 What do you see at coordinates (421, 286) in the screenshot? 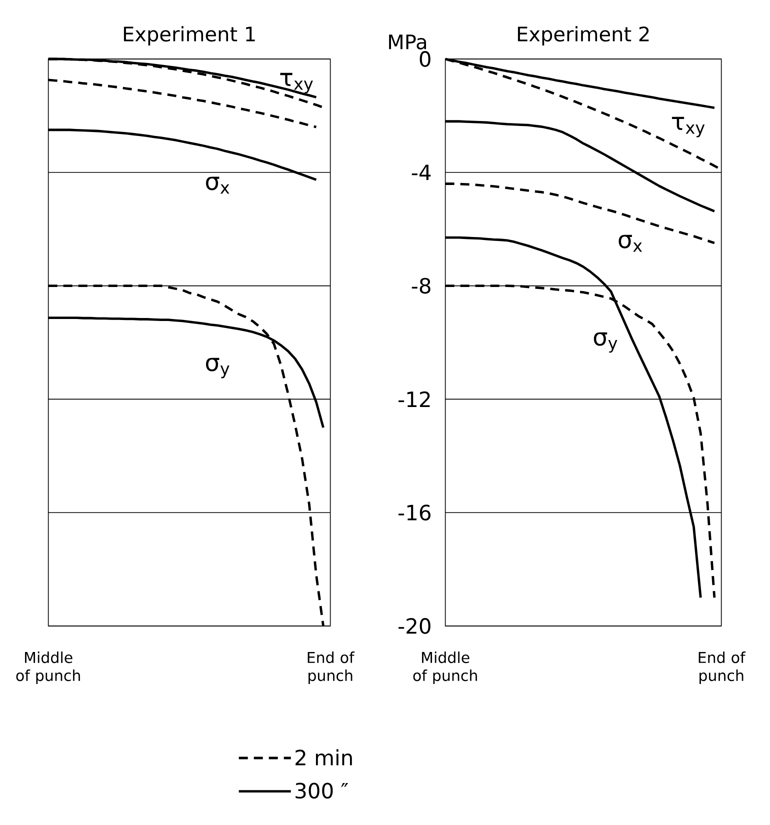
I see `y-tick-label: -8` at bounding box center [421, 286].